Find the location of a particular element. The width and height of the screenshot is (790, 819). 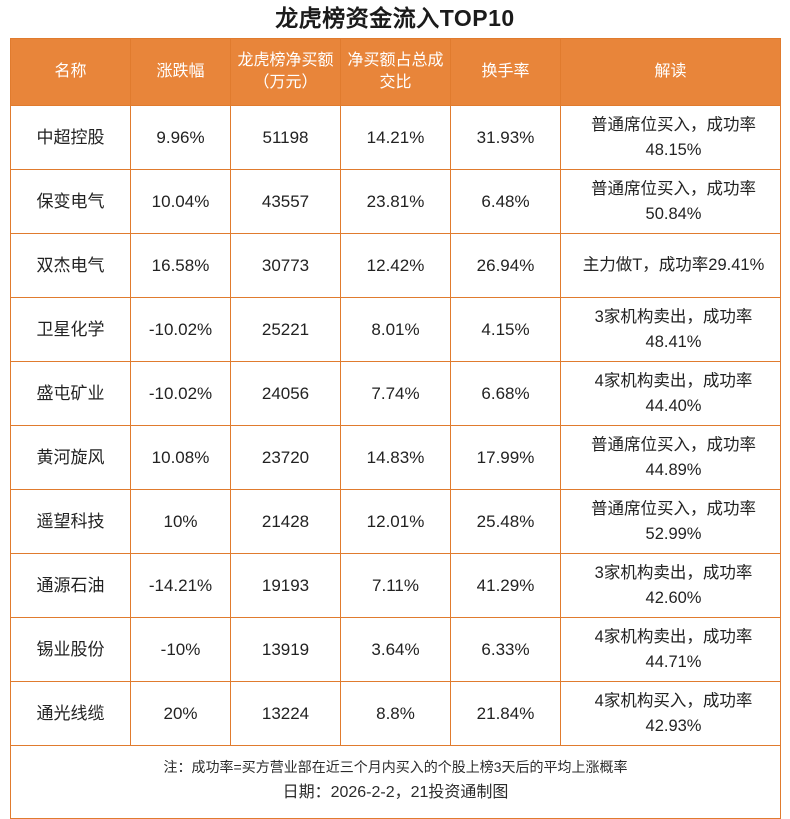

cell-turnover: 6.33% is located at coordinates (505, 649).